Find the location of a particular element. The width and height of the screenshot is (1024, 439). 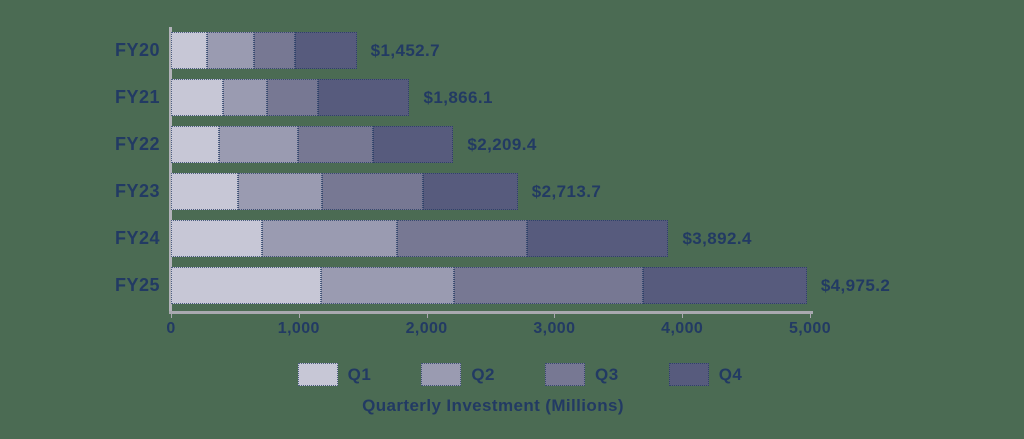

legend-item-q4: Q4 is located at coordinates (705, 374).